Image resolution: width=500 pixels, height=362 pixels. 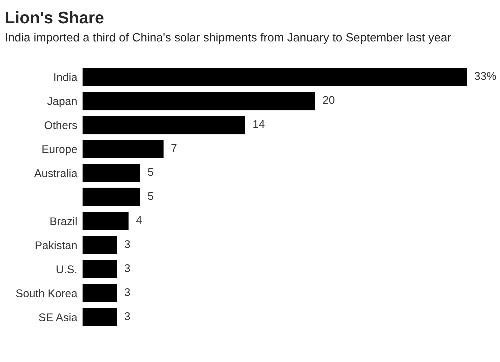 I want to click on data-label: 4, so click(x=139, y=220).